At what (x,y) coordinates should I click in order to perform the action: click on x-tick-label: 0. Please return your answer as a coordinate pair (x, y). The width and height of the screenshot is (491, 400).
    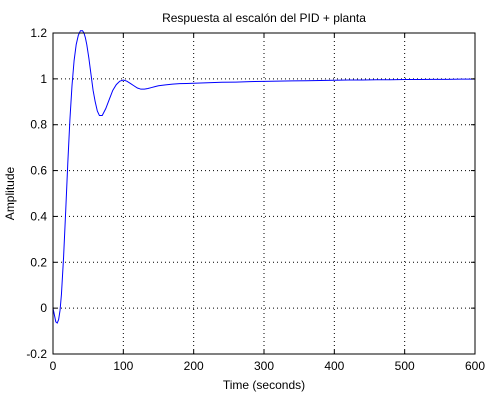
    Looking at the image, I should click on (53, 366).